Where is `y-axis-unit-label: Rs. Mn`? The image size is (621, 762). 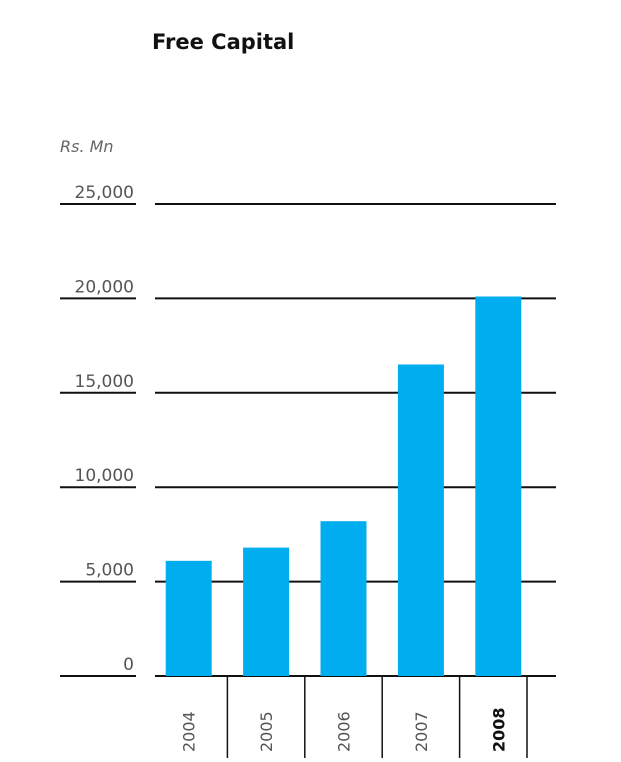
y-axis-unit-label: Rs. Mn is located at coordinates (87, 146).